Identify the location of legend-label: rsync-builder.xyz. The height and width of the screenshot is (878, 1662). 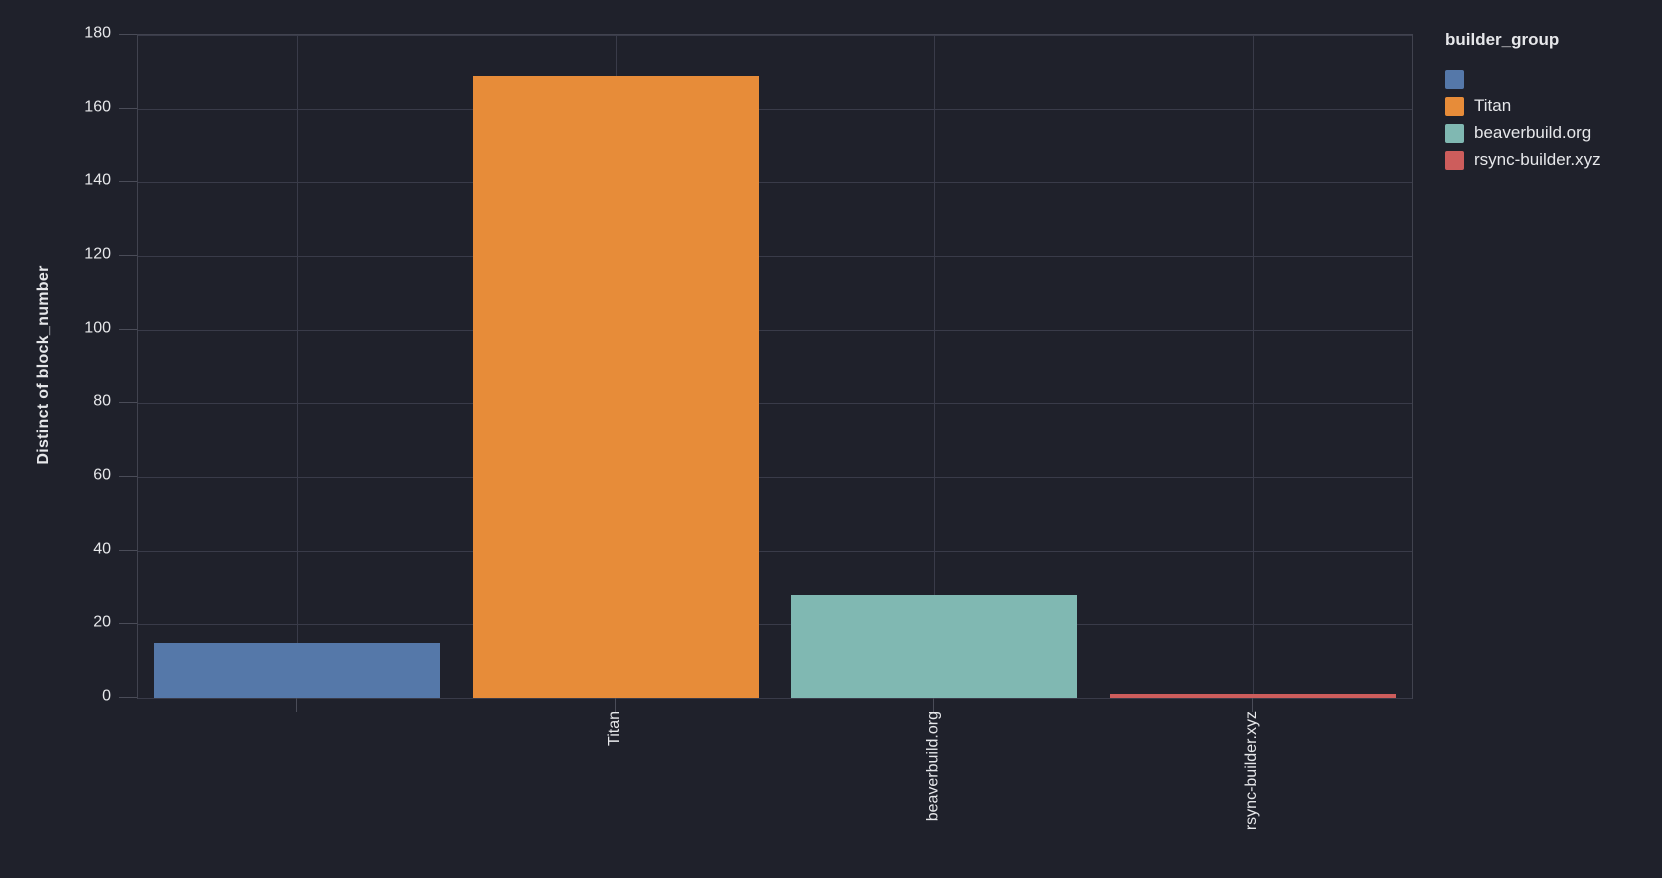
(1537, 159).